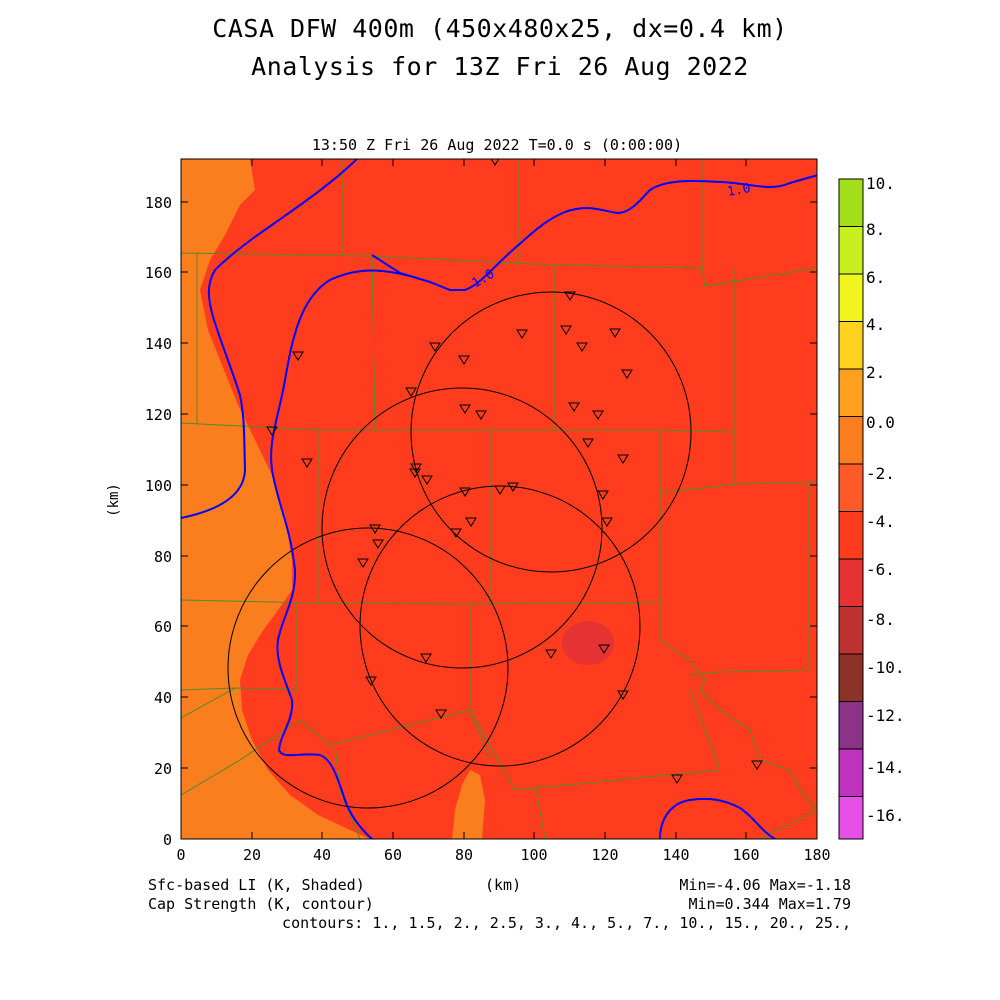  Describe the element at coordinates (876, 372) in the screenshot. I see `colorbar-label: 2.` at that location.